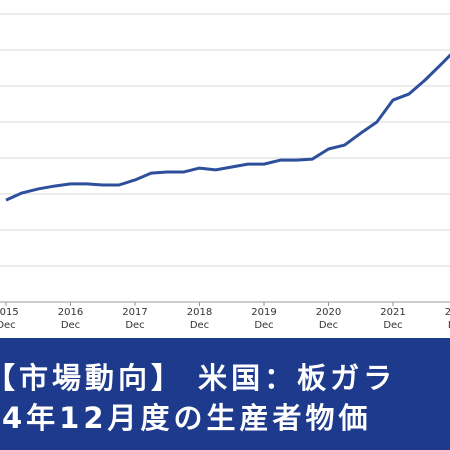 This screenshot has width=450, height=450. I want to click on x-tick-label: 2021, so click(392, 312).